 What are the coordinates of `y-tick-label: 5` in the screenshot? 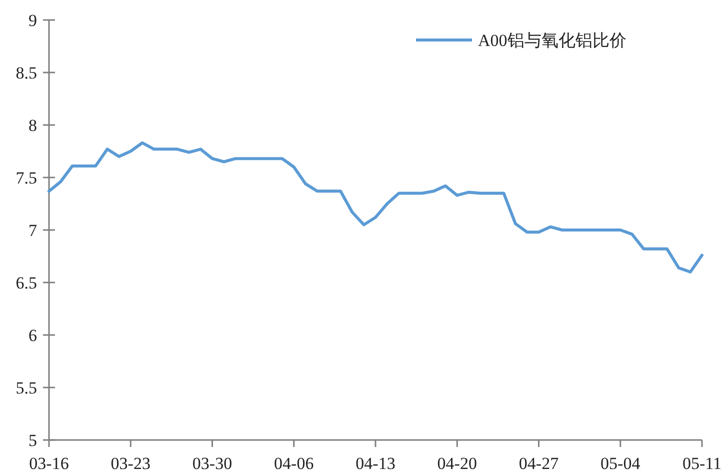 It's located at (32, 440).